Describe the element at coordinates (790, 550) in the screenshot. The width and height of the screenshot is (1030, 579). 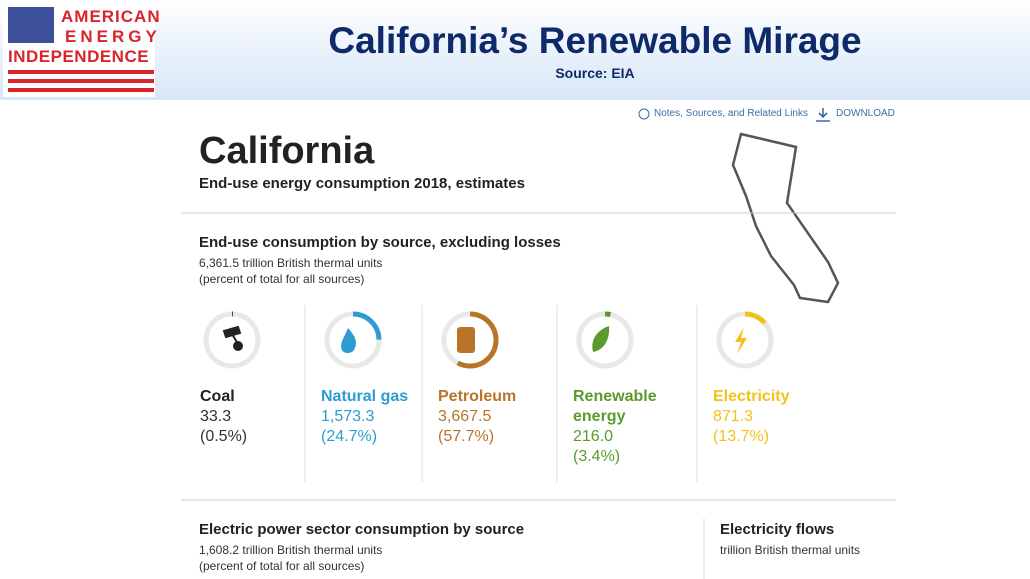
I see `flows-units: trillion British thermal units` at that location.